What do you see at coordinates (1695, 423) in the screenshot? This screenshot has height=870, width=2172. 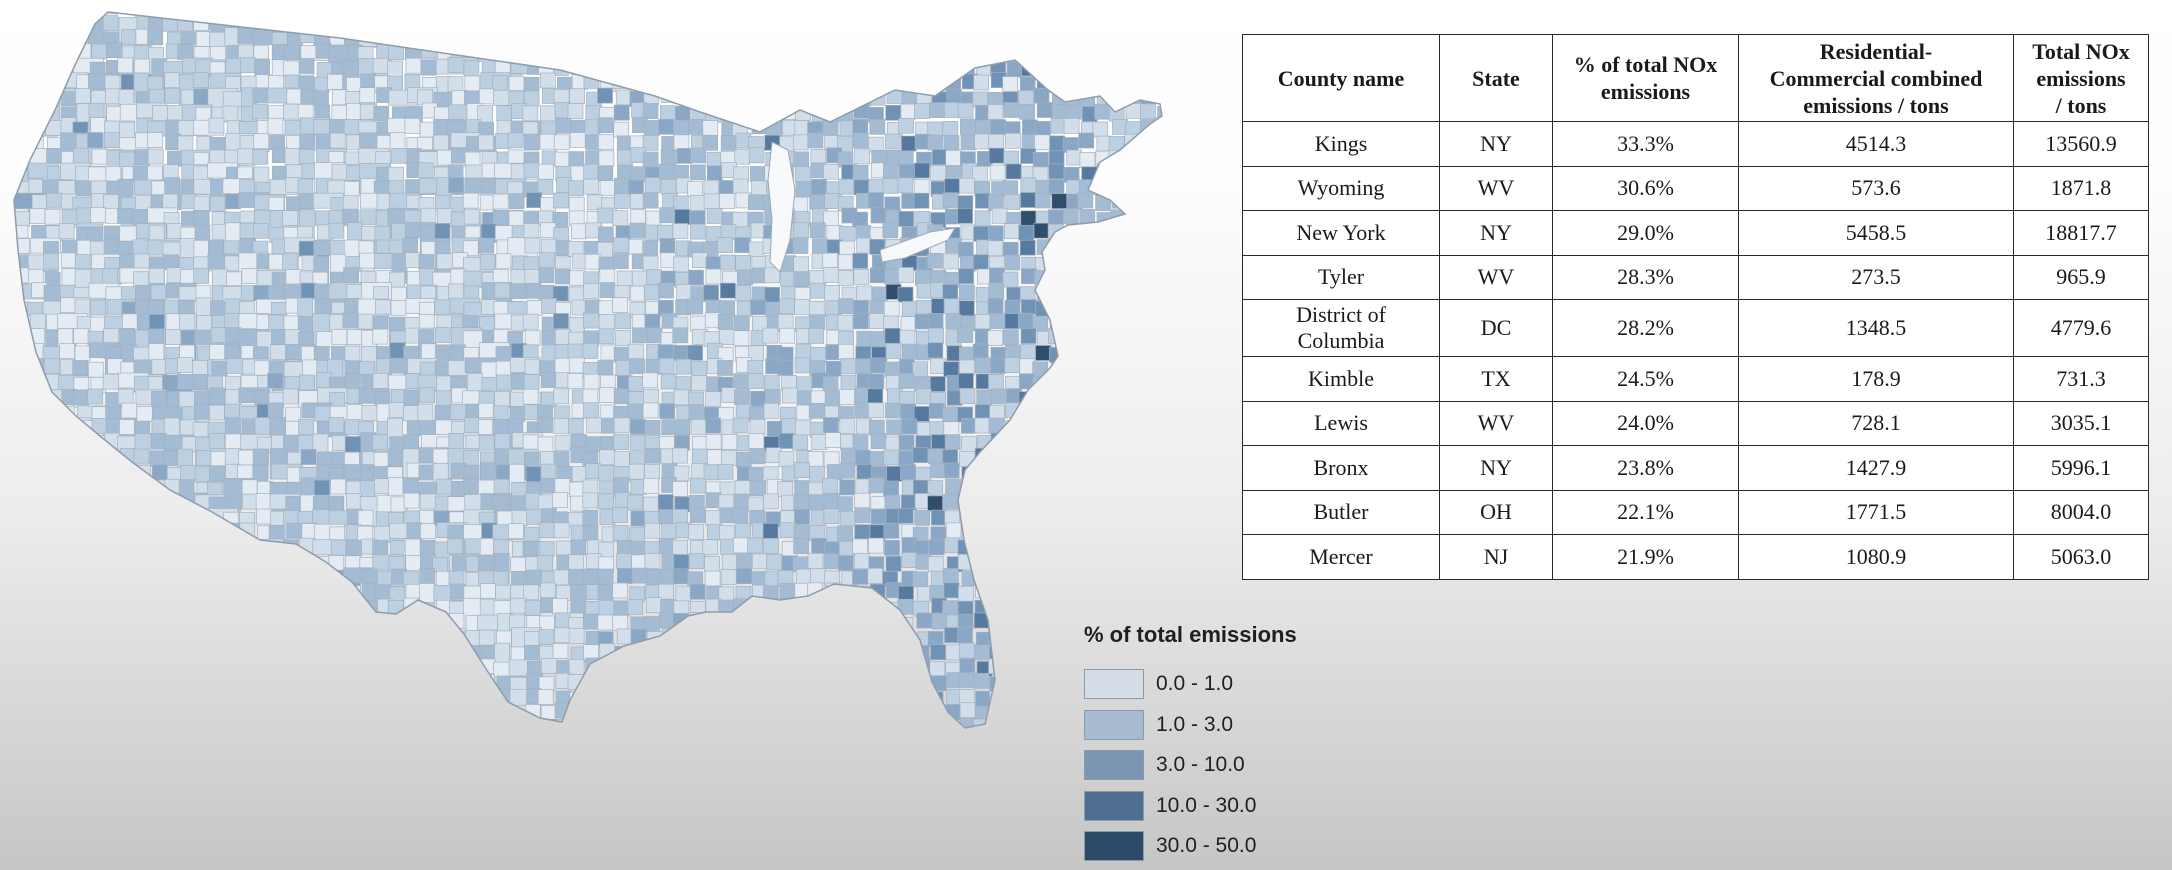 I see `table-row: Lewis WV 24.0% 728.1 3035.1` at bounding box center [1695, 423].